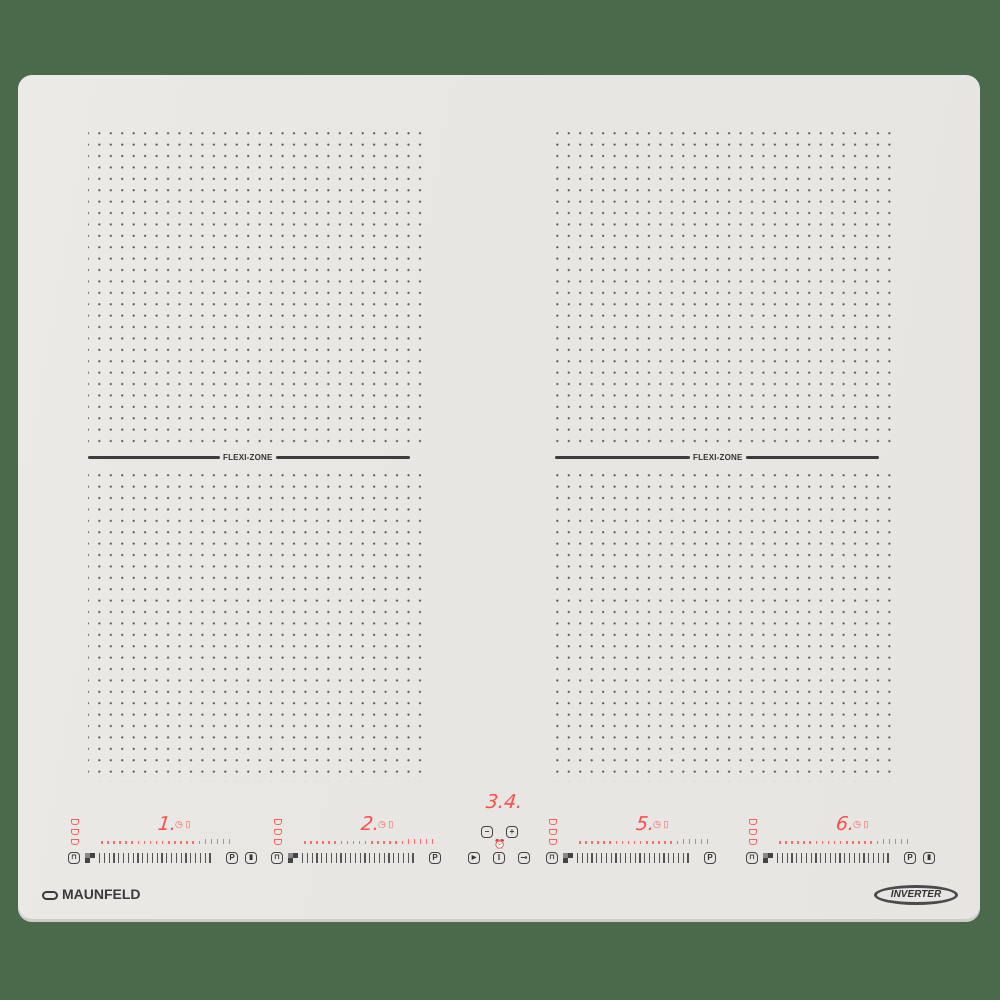 This screenshot has height=1000, width=1000. Describe the element at coordinates (916, 895) in the screenshot. I see `inverter-badge: INVERTER` at that location.